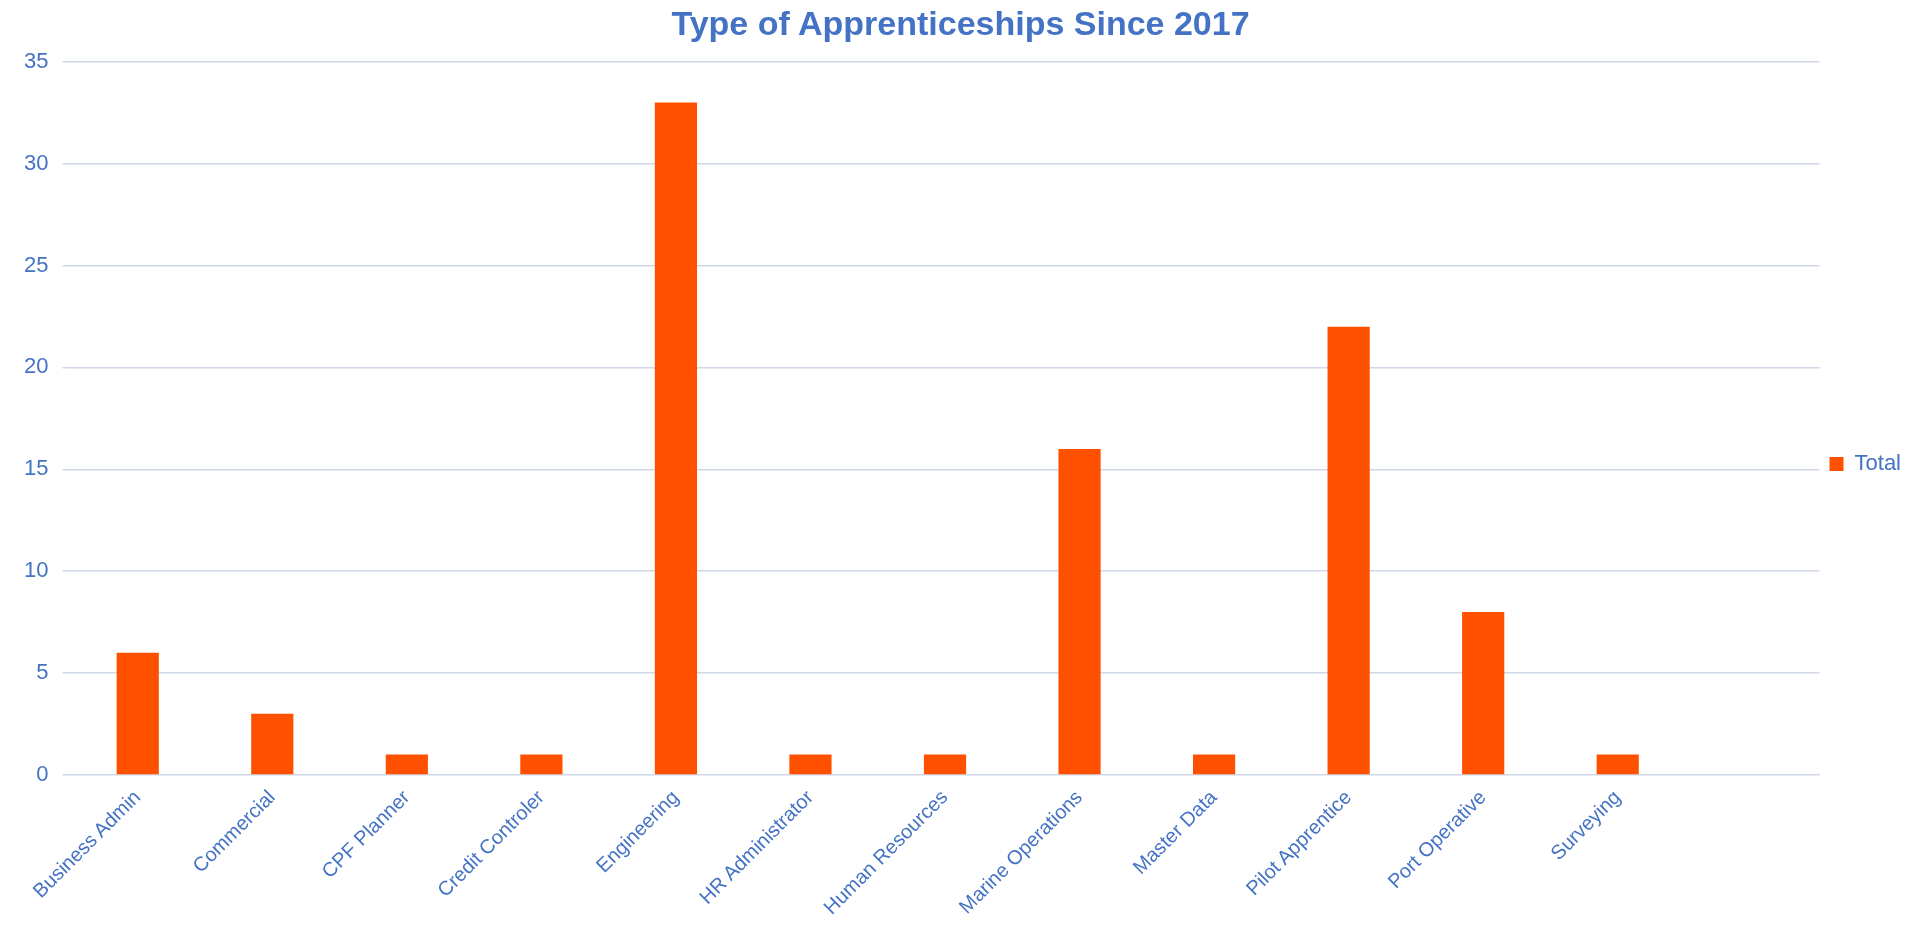  I want to click on y-tick-label: 0, so click(42, 773).